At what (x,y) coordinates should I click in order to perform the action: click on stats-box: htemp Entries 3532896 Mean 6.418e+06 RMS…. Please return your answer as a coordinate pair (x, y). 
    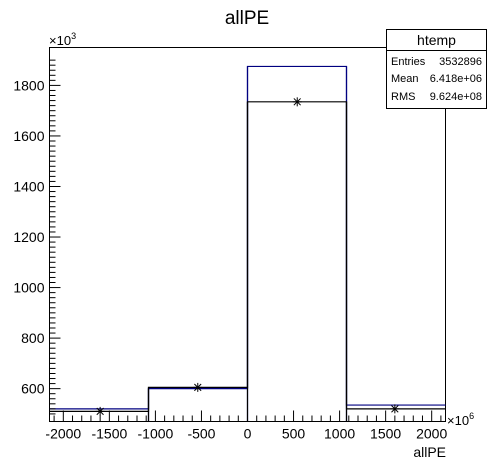
    Looking at the image, I should click on (436, 69).